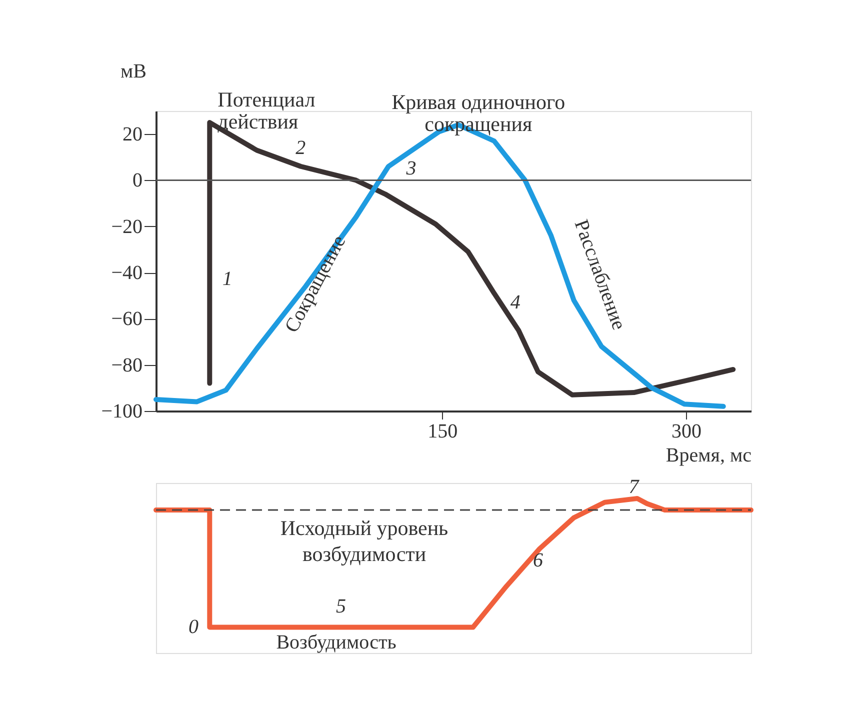 The image size is (845, 720). What do you see at coordinates (267, 111) in the screenshot?
I see `series-label: Потенциал действия` at bounding box center [267, 111].